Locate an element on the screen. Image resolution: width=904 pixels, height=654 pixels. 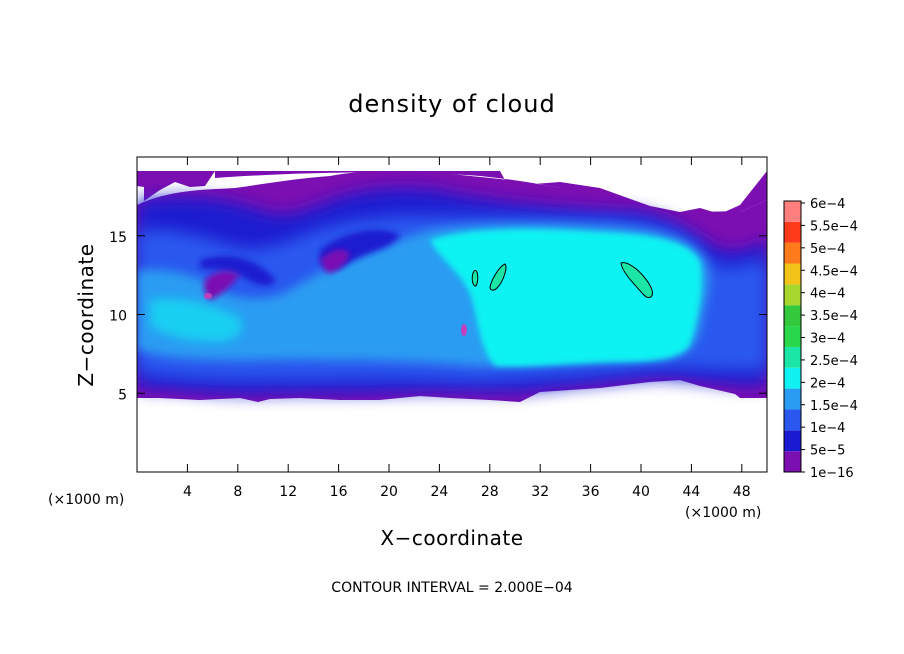
x-tick-label: 36 is located at coordinates (591, 492).